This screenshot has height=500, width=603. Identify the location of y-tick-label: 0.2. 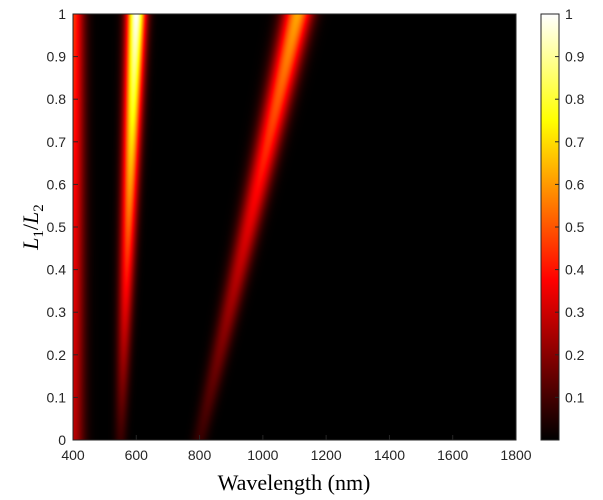
(57, 355).